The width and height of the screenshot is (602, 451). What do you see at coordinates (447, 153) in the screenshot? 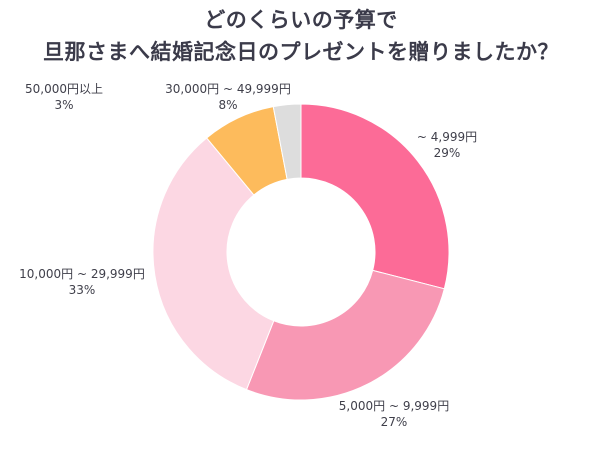
I see `slice-value-1: 29%` at bounding box center [447, 153].